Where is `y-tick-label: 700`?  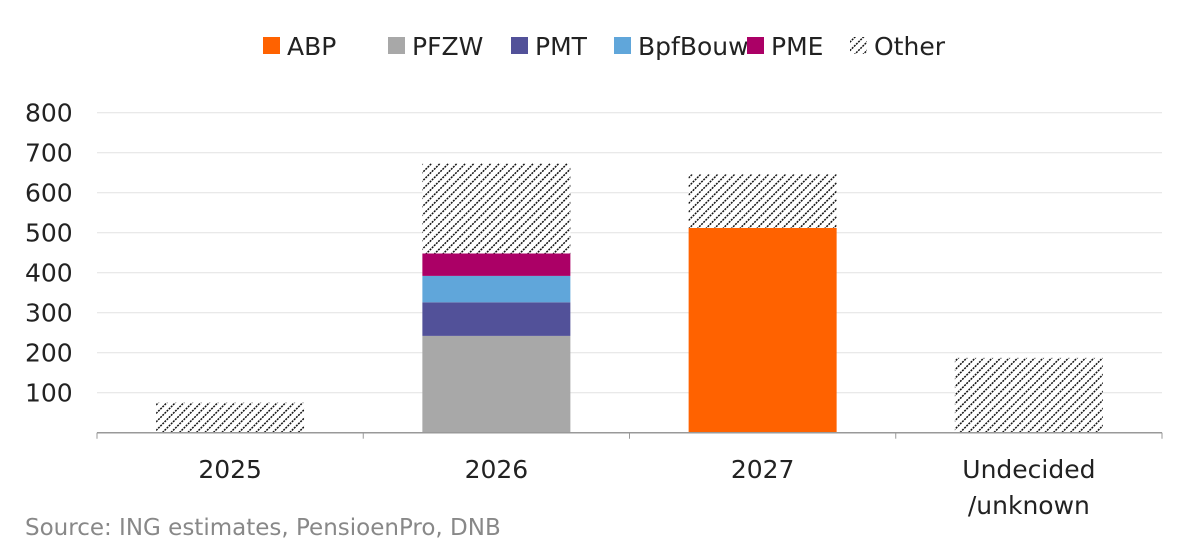 y-tick-label: 700 is located at coordinates (49, 153).